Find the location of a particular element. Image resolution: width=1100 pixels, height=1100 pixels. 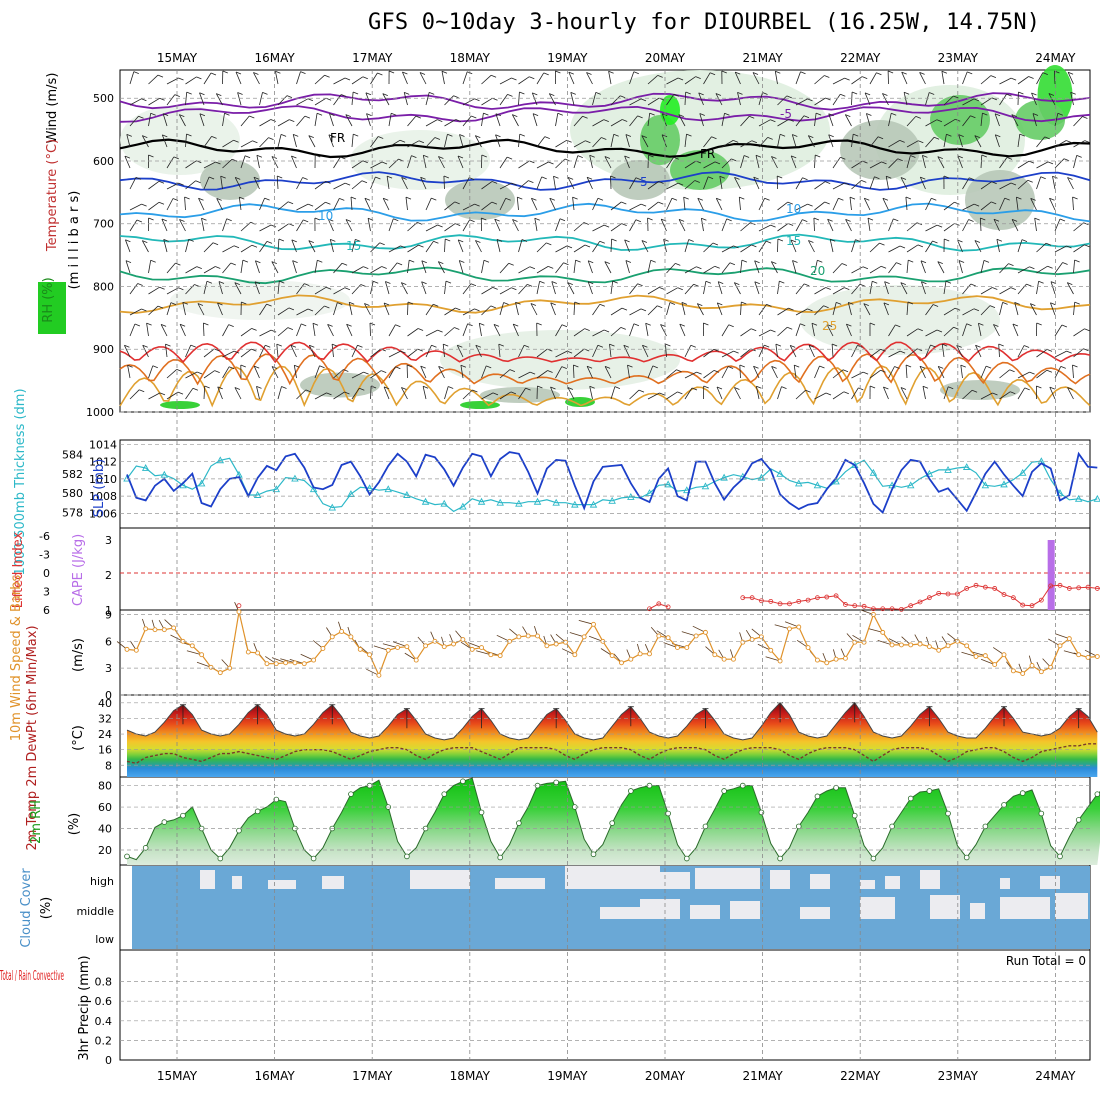

slp-axis-label: SLP (mb) is located at coordinates (99, 488).